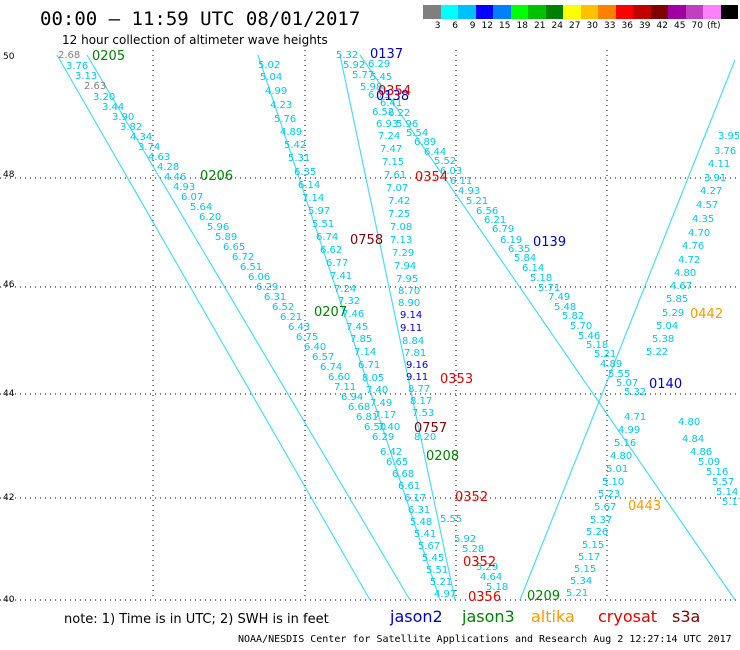 This screenshot has height=650, width=740. Describe the element at coordinates (330, 312) in the screenshot. I see `pass-id-label: 0207` at that location.